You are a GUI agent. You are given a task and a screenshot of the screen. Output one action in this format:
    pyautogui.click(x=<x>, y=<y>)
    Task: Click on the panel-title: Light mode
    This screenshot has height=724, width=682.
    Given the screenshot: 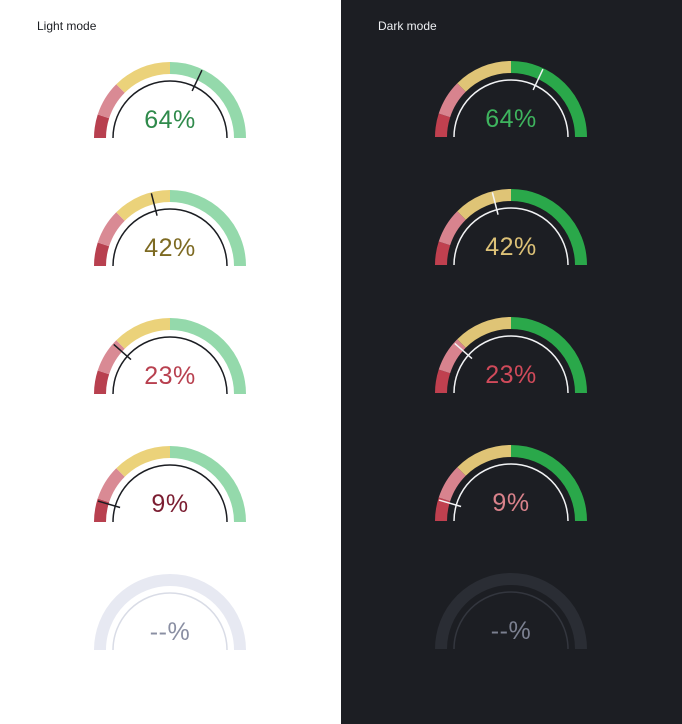 What is the action you would take?
    pyautogui.click(x=67, y=26)
    